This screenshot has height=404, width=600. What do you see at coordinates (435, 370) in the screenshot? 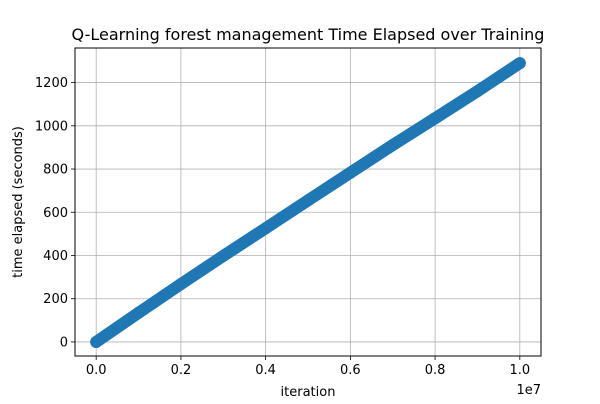
I see `x-tick-label: 0.8` at bounding box center [435, 370].